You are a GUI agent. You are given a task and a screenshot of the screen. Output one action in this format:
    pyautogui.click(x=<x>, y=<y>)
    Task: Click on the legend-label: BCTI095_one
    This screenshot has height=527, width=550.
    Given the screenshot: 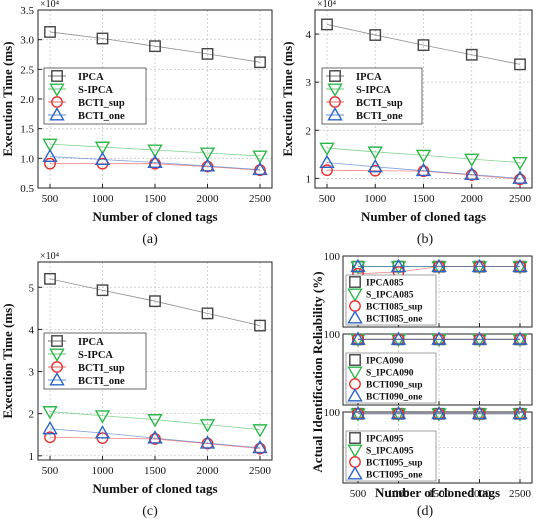 What is the action you would take?
    pyautogui.click(x=394, y=476)
    